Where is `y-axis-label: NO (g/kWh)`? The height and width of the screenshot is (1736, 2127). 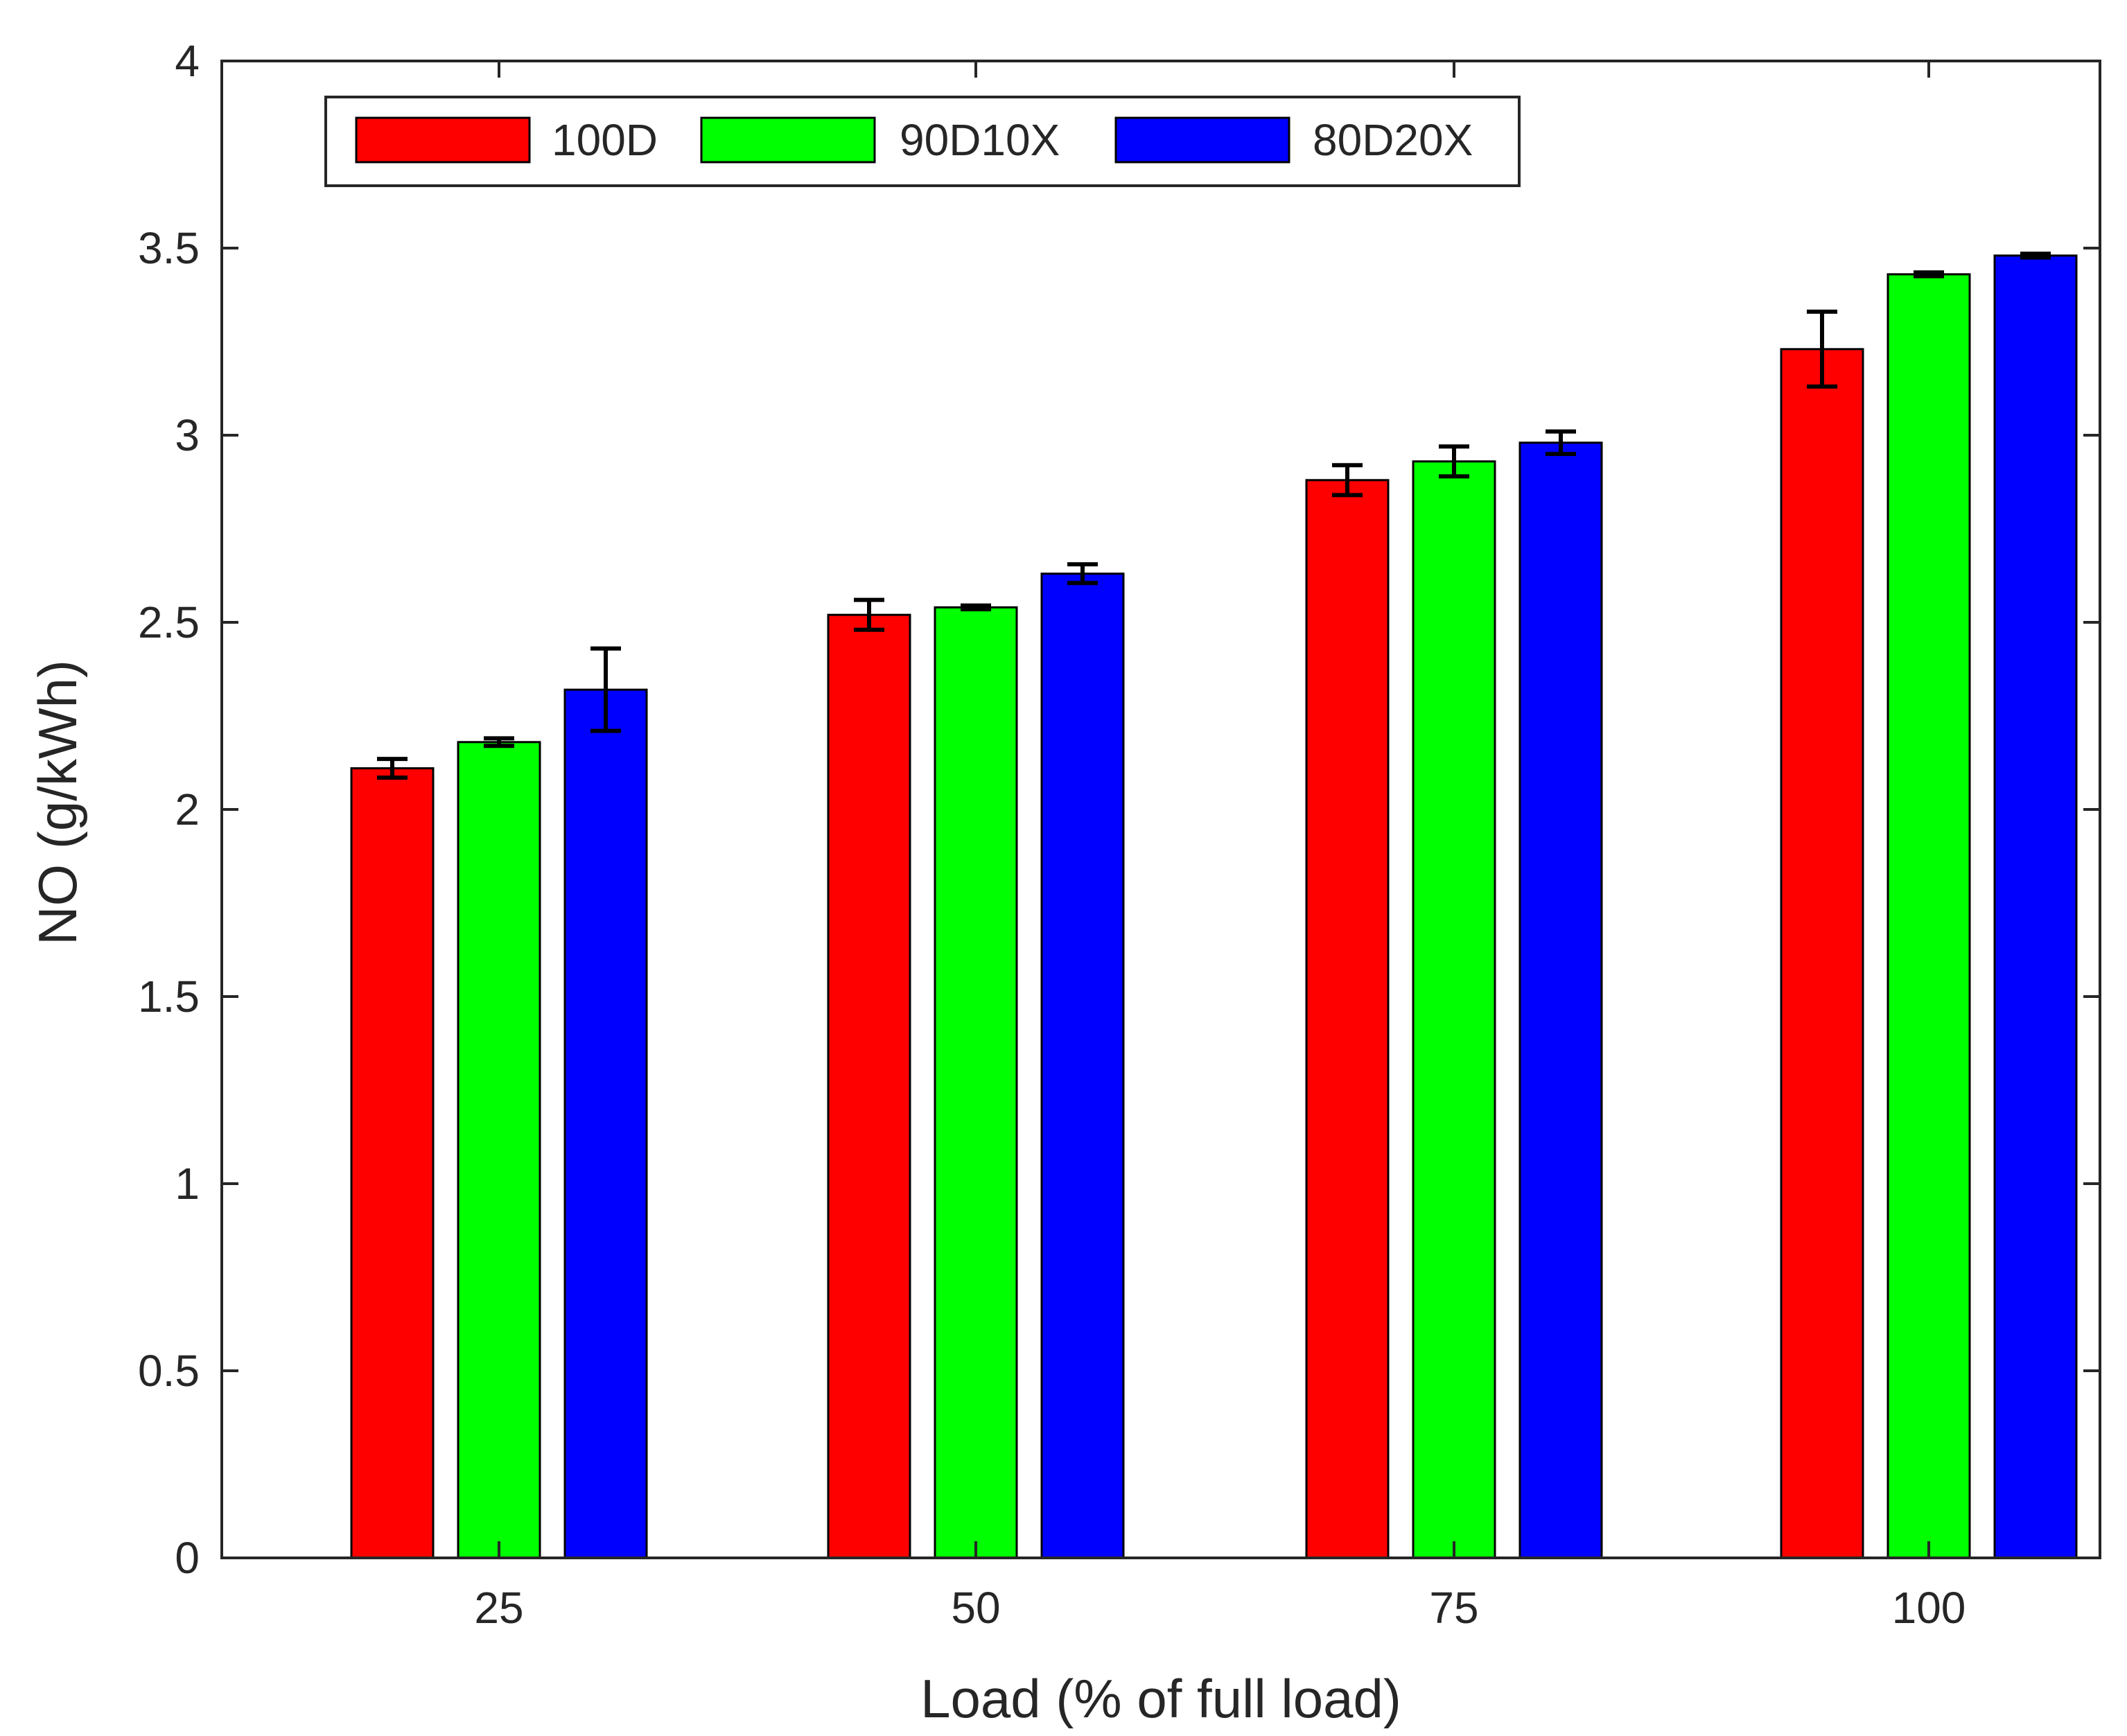 y-axis-label: NO (g/kWh) is located at coordinates (58, 802).